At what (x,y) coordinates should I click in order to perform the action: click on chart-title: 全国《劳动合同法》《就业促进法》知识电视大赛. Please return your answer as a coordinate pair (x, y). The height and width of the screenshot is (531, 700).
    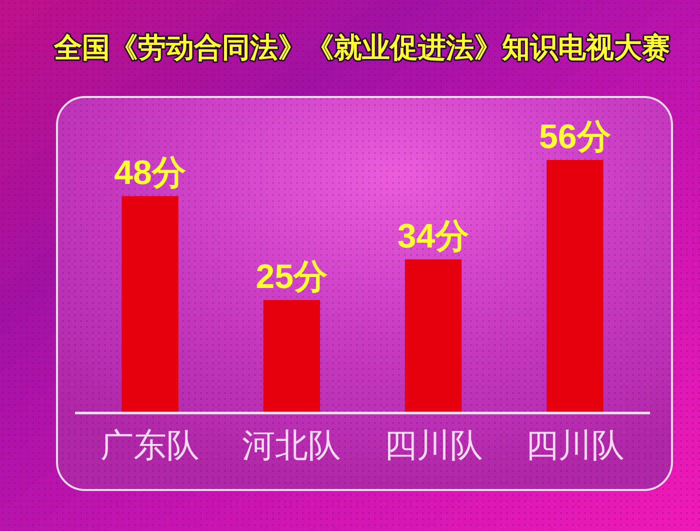
    Looking at the image, I should click on (361, 47).